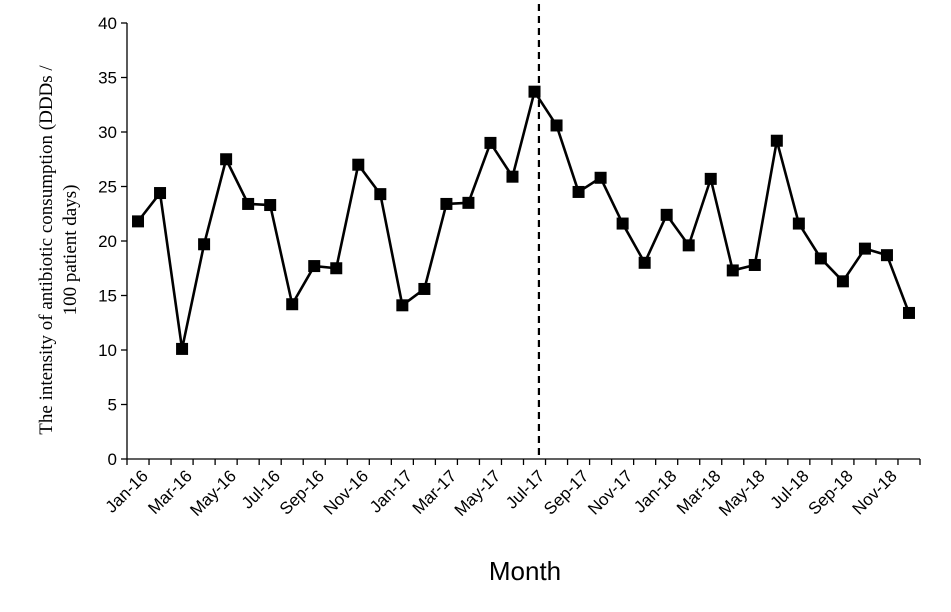  I want to click on x-tick-label: Jan-17, so click(391, 491).